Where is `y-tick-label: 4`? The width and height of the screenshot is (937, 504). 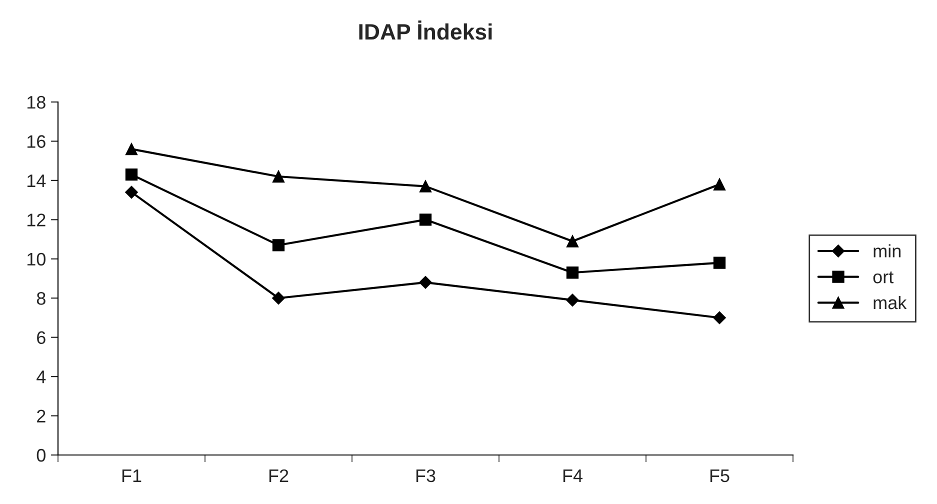 y-tick-label: 4 is located at coordinates (41, 377).